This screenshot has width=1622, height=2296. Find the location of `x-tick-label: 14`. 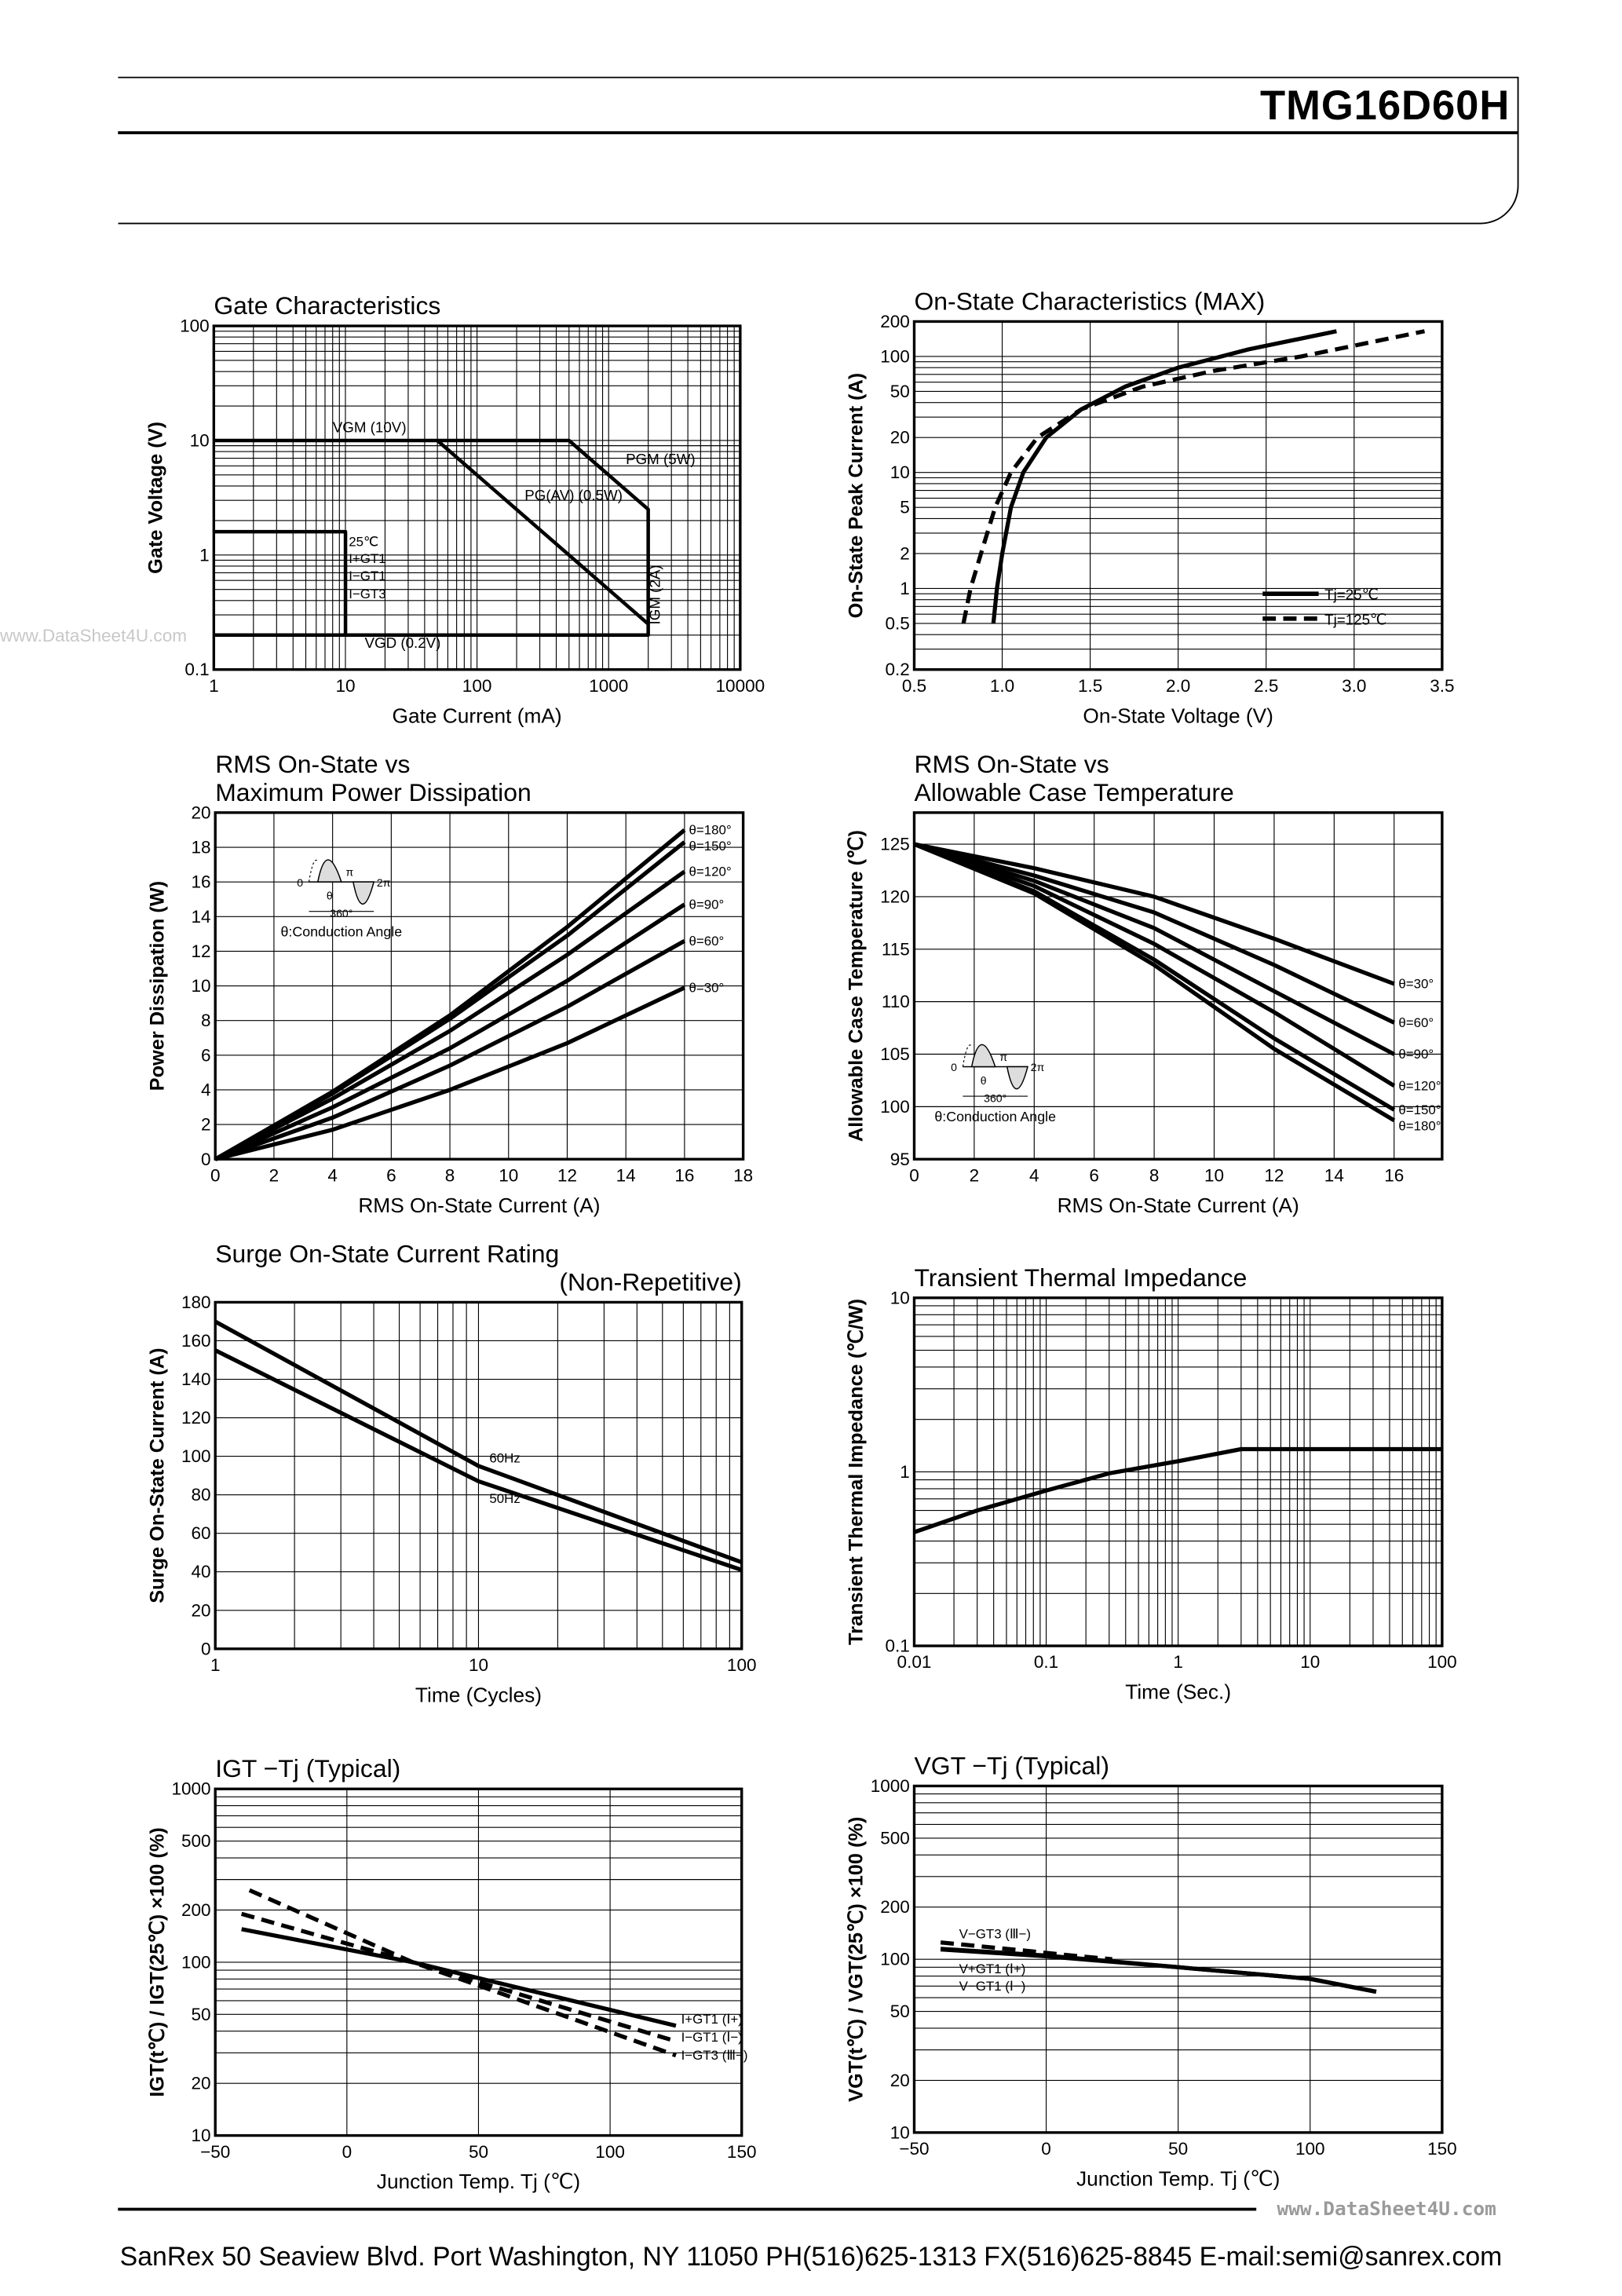

x-tick-label: 14 is located at coordinates (626, 1175).